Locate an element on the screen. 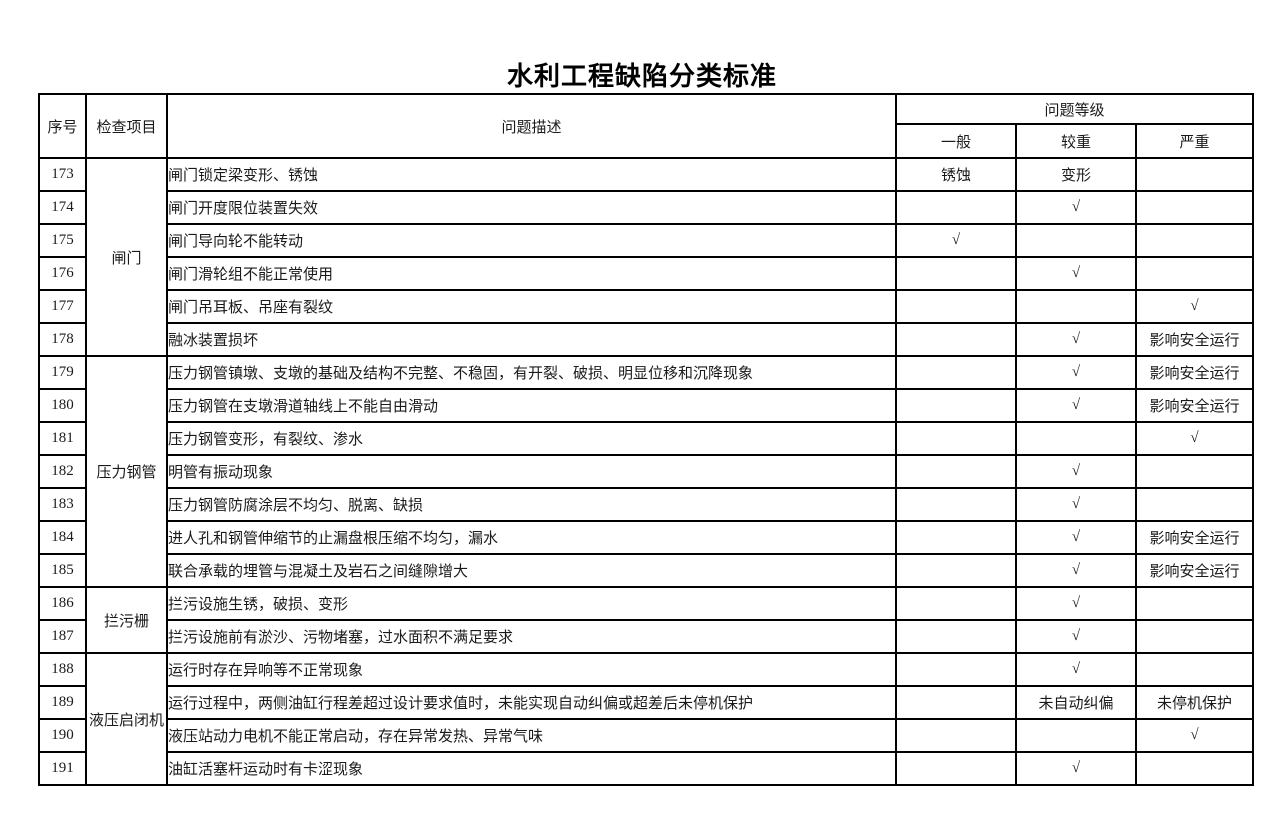  cell-check-item: 液压启闭机 is located at coordinates (126, 719).